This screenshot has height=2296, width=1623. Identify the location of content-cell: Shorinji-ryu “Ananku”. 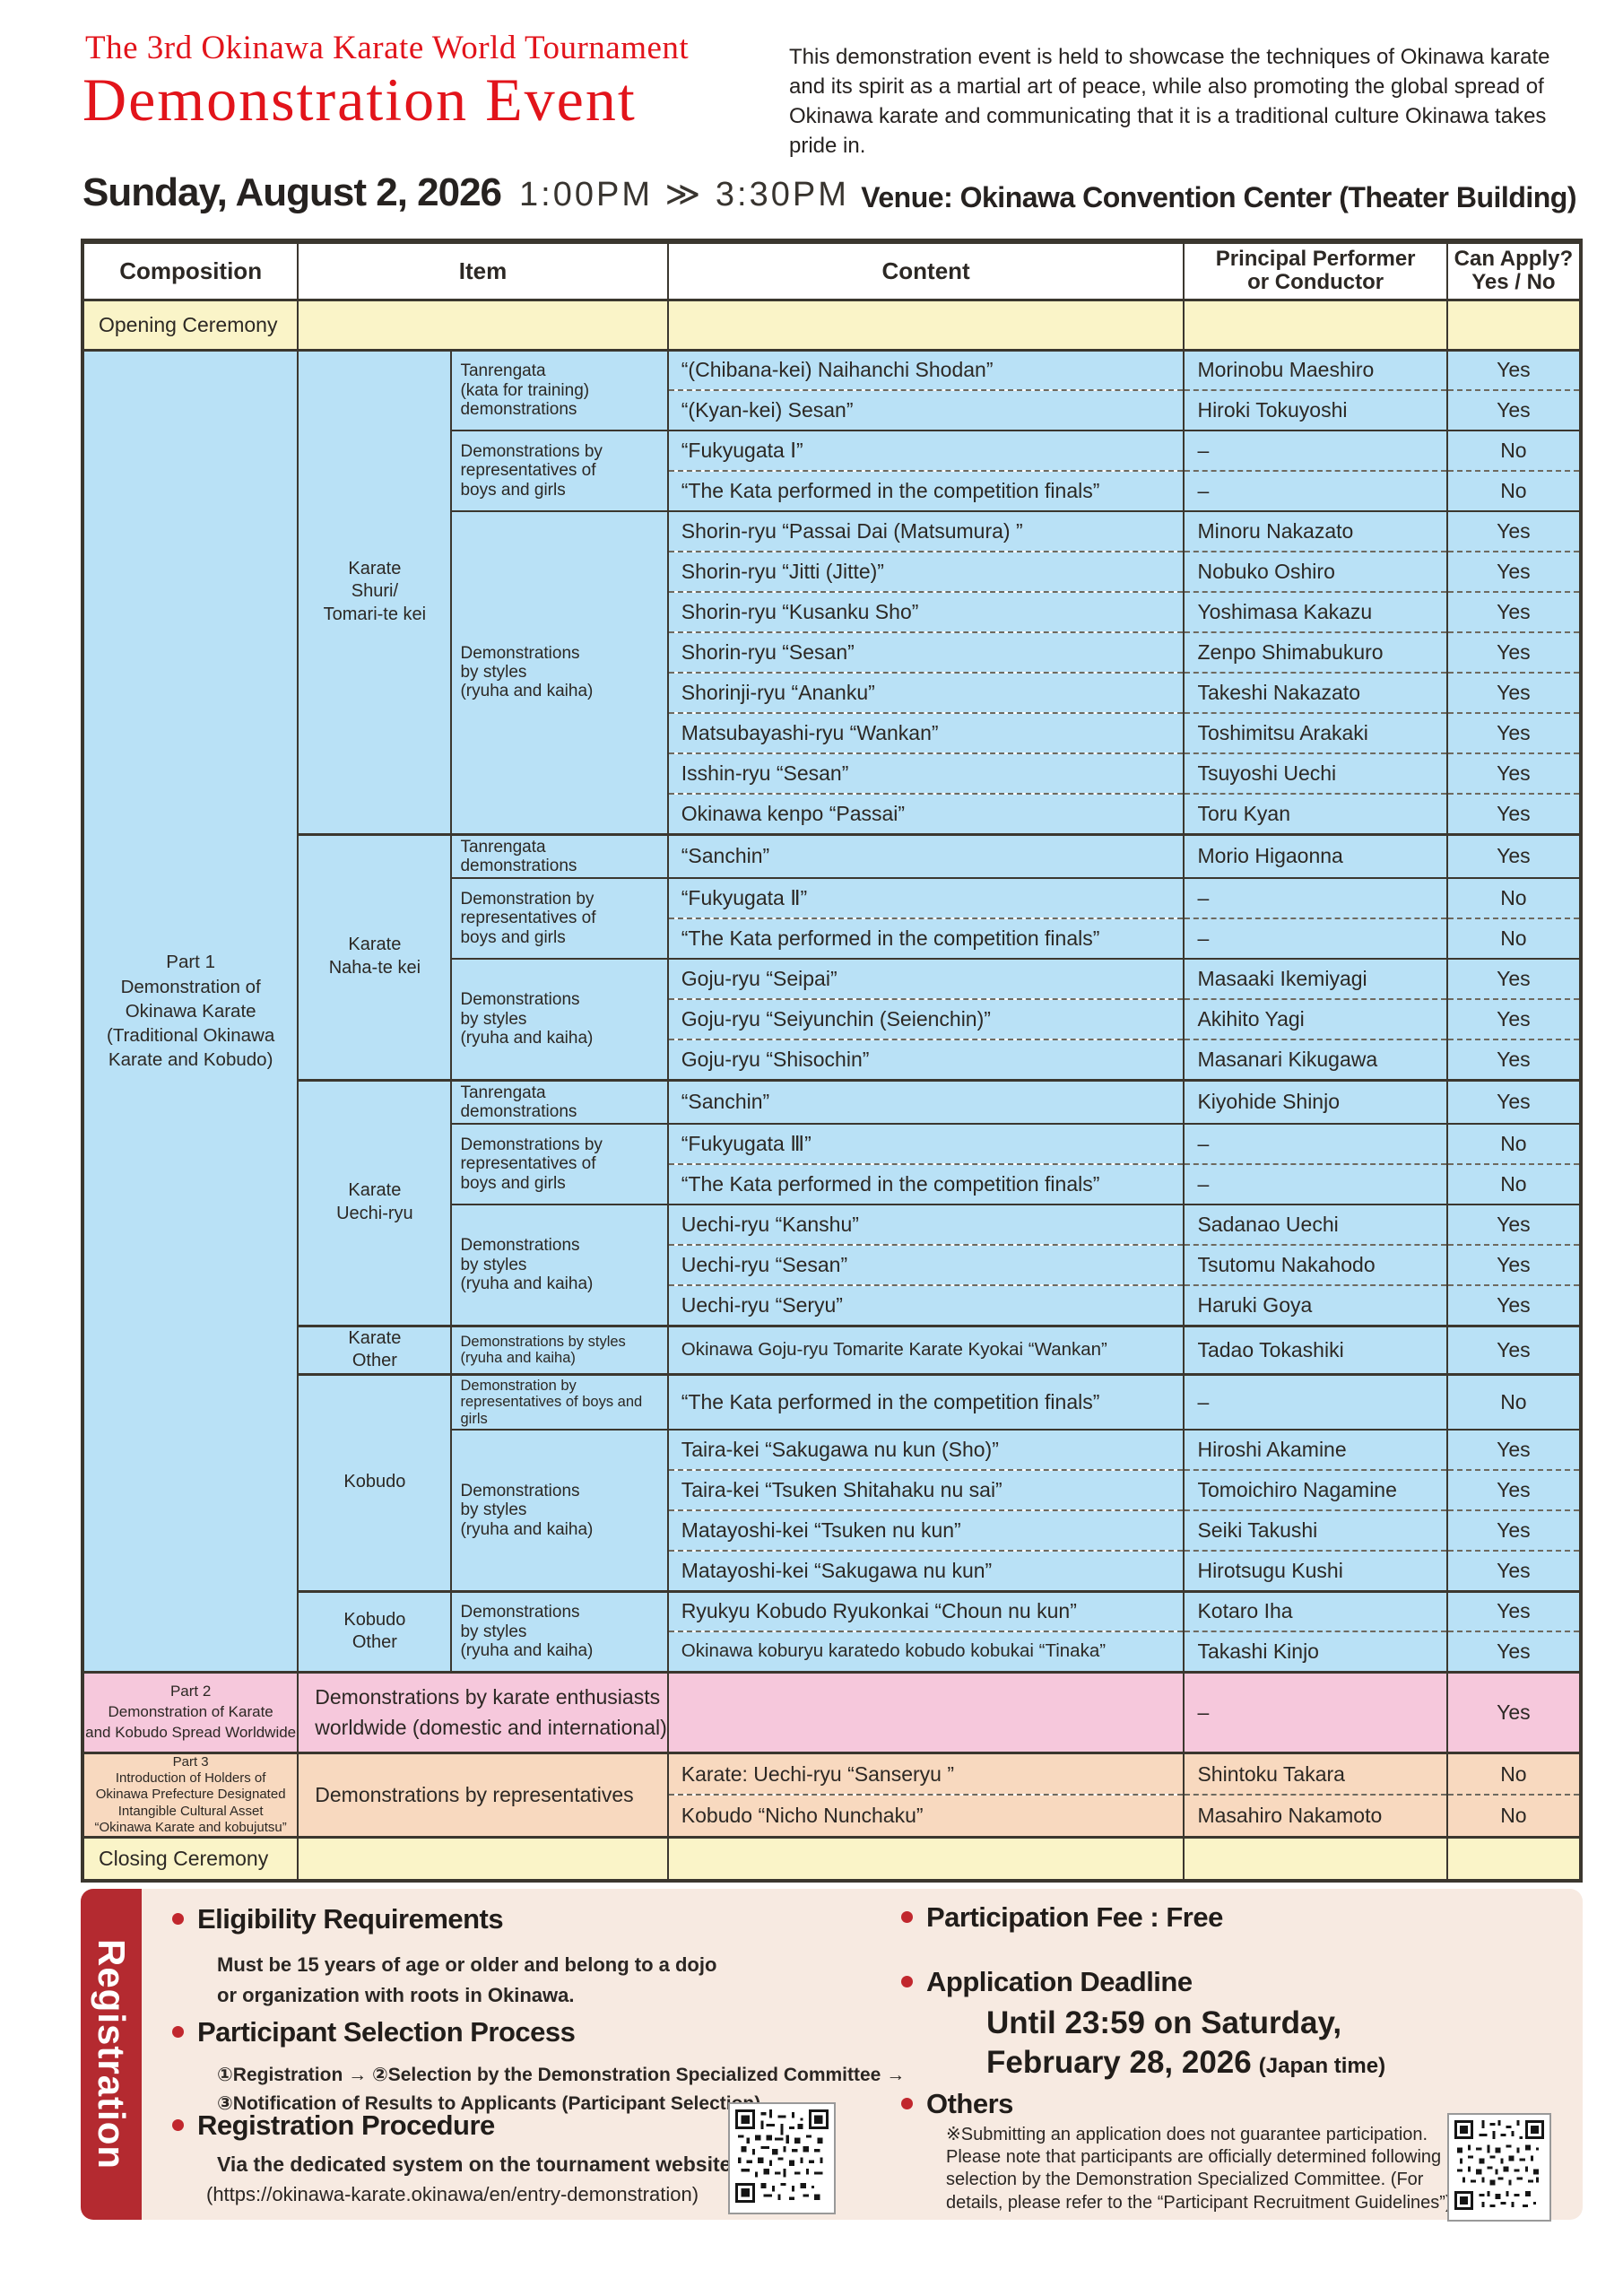
(926, 692).